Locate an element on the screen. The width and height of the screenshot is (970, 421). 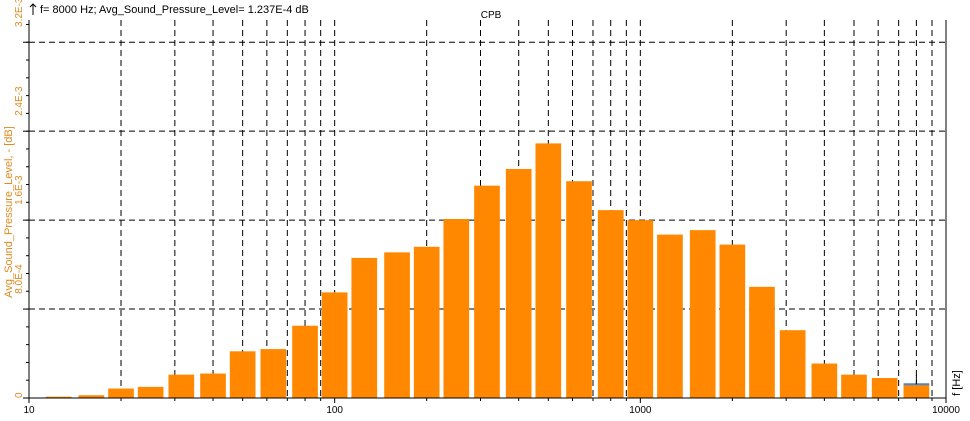
readout-arrow-icon is located at coordinates (33, 9).